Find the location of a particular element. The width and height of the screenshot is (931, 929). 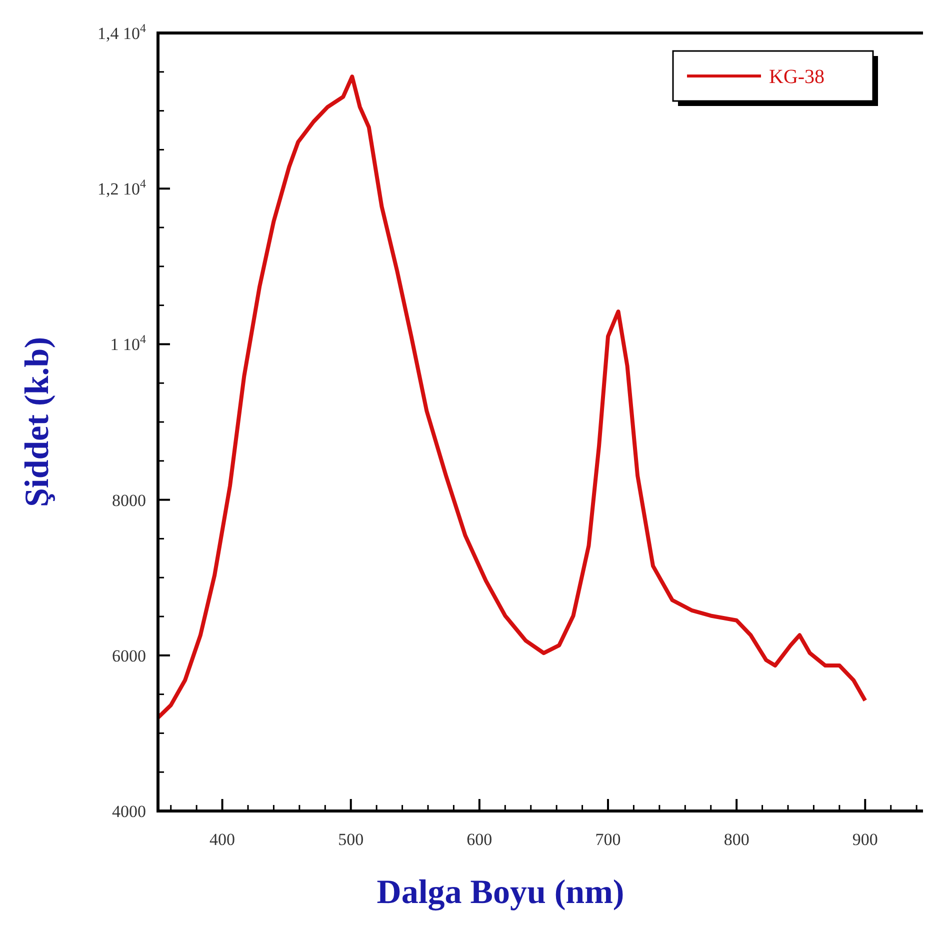

x-axis-title: Dalga Boyu (nm) is located at coordinates (500, 892).